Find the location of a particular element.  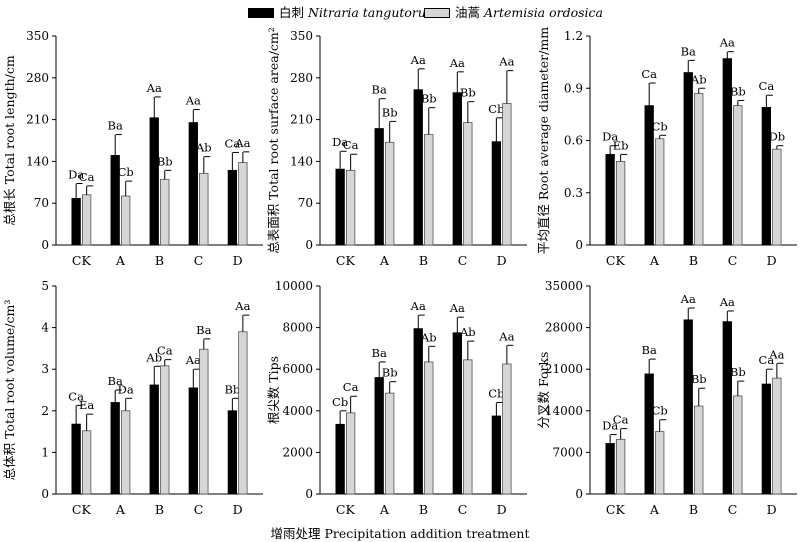

y-tick-label: 14000 is located at coordinates (564, 411).